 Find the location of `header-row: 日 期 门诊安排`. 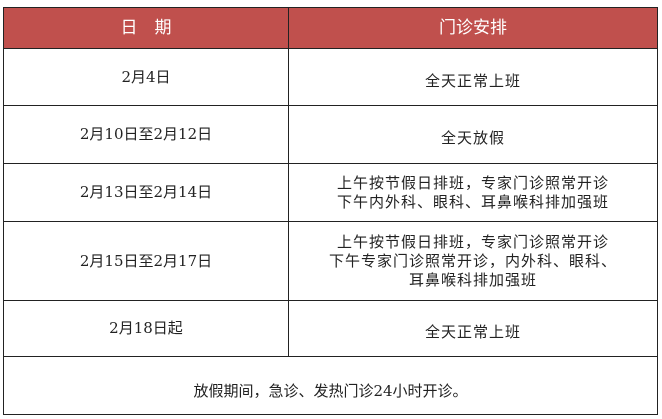

header-row: 日 期 门诊安排 is located at coordinates (330, 28).